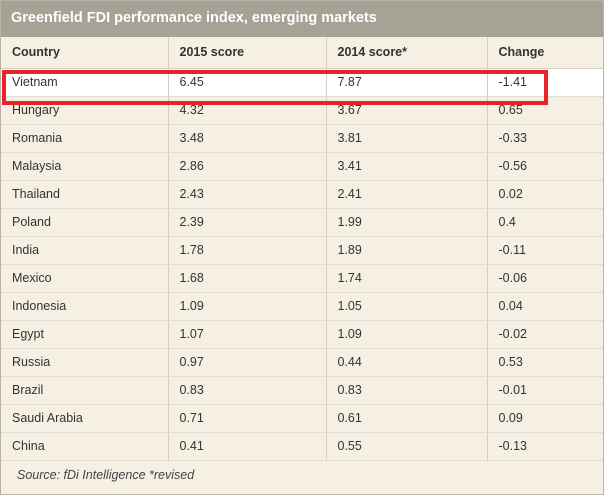  What do you see at coordinates (246, 250) in the screenshot?
I see `score-2015-cell: 1.78` at bounding box center [246, 250].